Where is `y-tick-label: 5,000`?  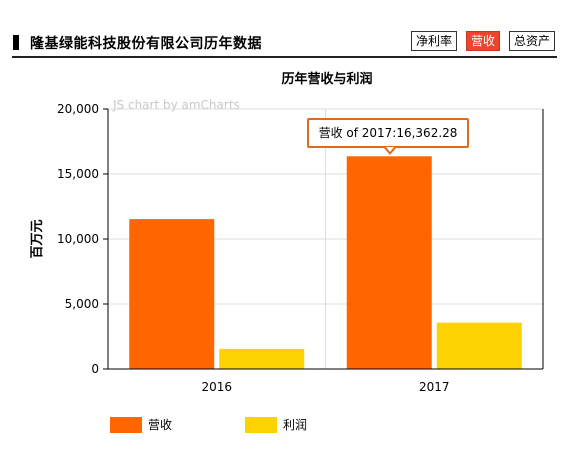 y-tick-label: 5,000 is located at coordinates (82, 304).